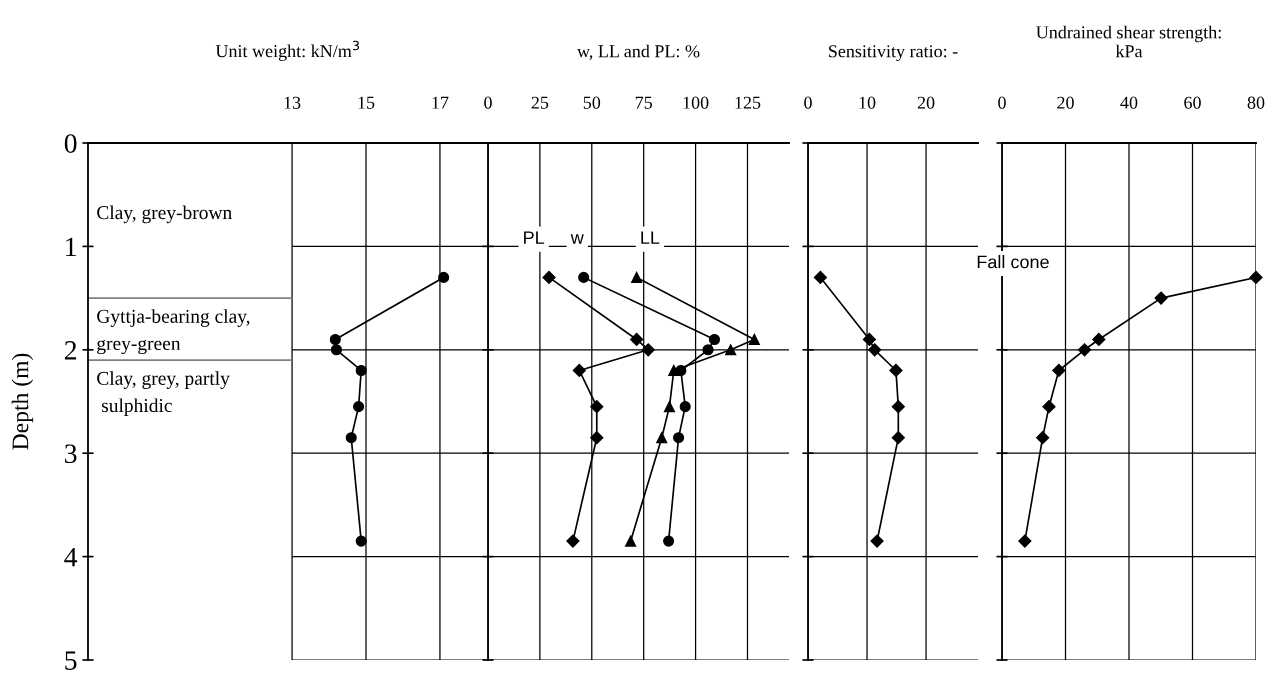 Image resolution: width=1283 pixels, height=687 pixels. Describe the element at coordinates (534, 237) in the screenshot. I see `annotation: PL` at that location.